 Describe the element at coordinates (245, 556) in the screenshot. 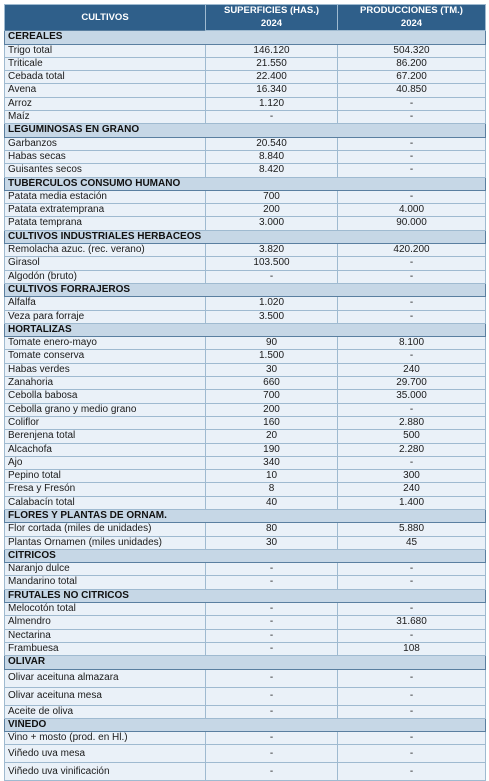

I see `section-header-row: CÍTRICOS` at that location.